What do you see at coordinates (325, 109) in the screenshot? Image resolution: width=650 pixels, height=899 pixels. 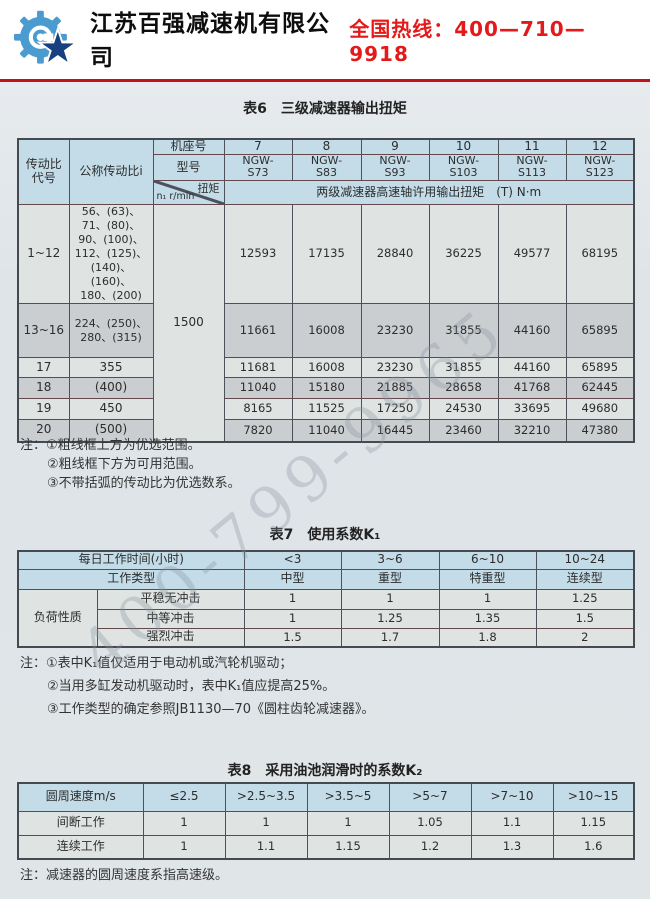 I see `table6-title: 表6 三级减速器输出扭矩` at bounding box center [325, 109].